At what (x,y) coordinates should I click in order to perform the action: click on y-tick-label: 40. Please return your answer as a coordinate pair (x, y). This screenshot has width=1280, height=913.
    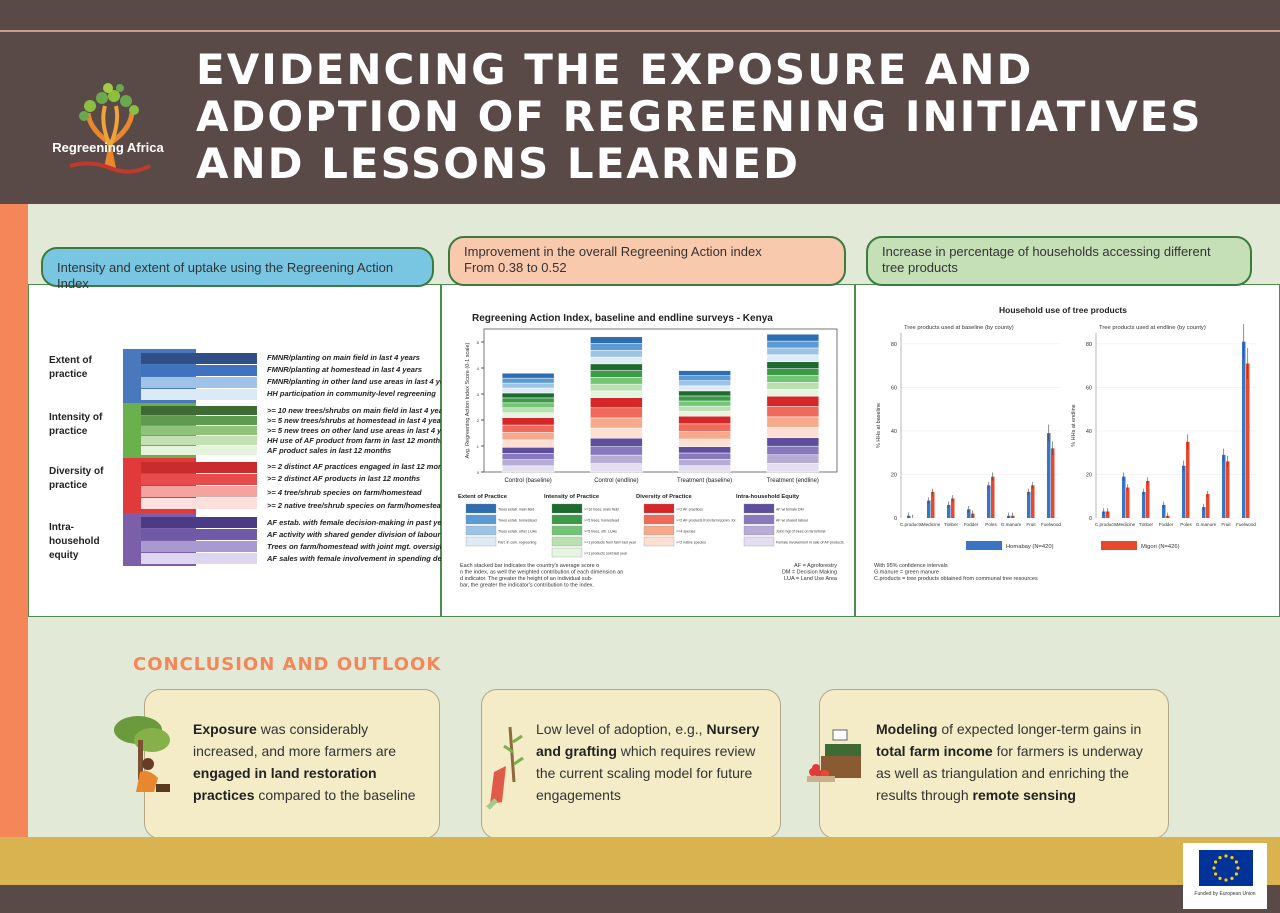
    Looking at the image, I should click on (1089, 432).